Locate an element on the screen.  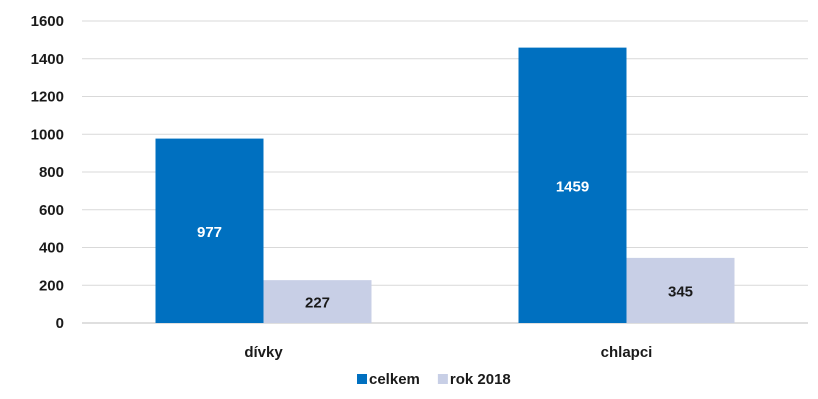
data-label: 345 is located at coordinates (680, 291).